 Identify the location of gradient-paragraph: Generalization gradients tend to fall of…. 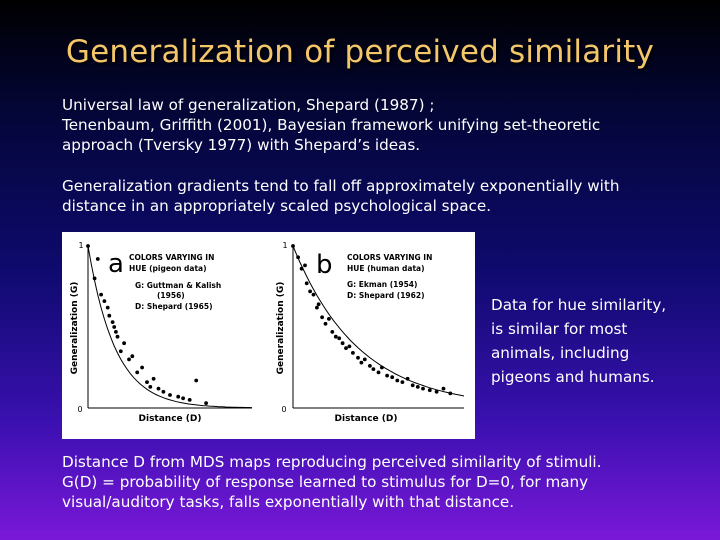
(382, 196).